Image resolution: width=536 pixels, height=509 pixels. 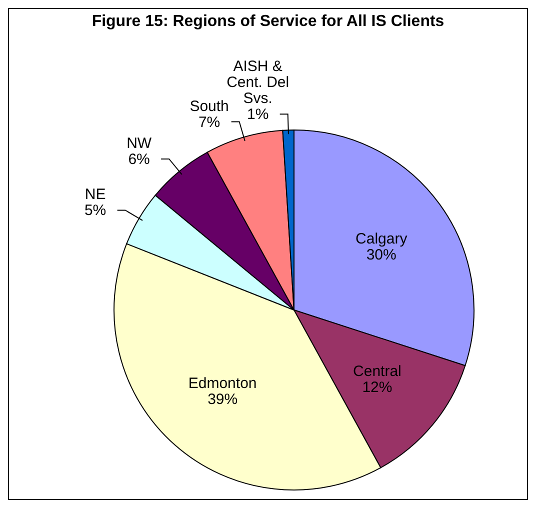 I want to click on data-label: 12%, so click(x=377, y=387).